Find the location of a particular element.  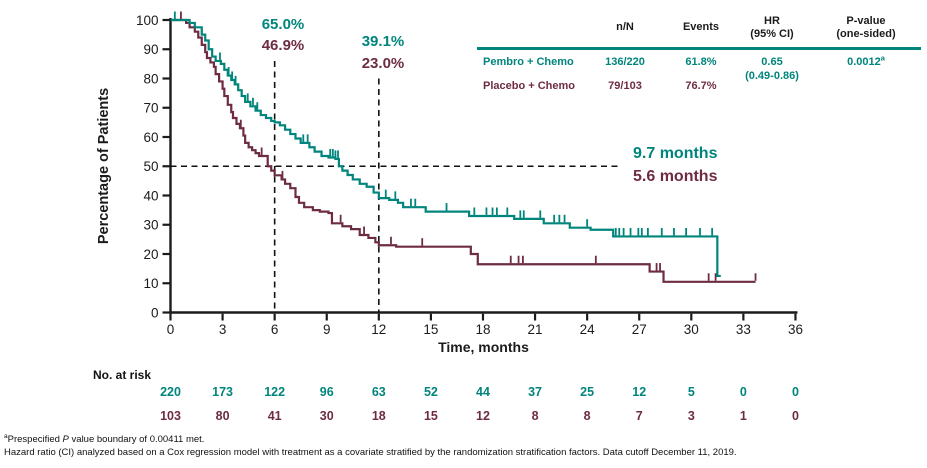

y-tick-label: 70 is located at coordinates (150, 108).